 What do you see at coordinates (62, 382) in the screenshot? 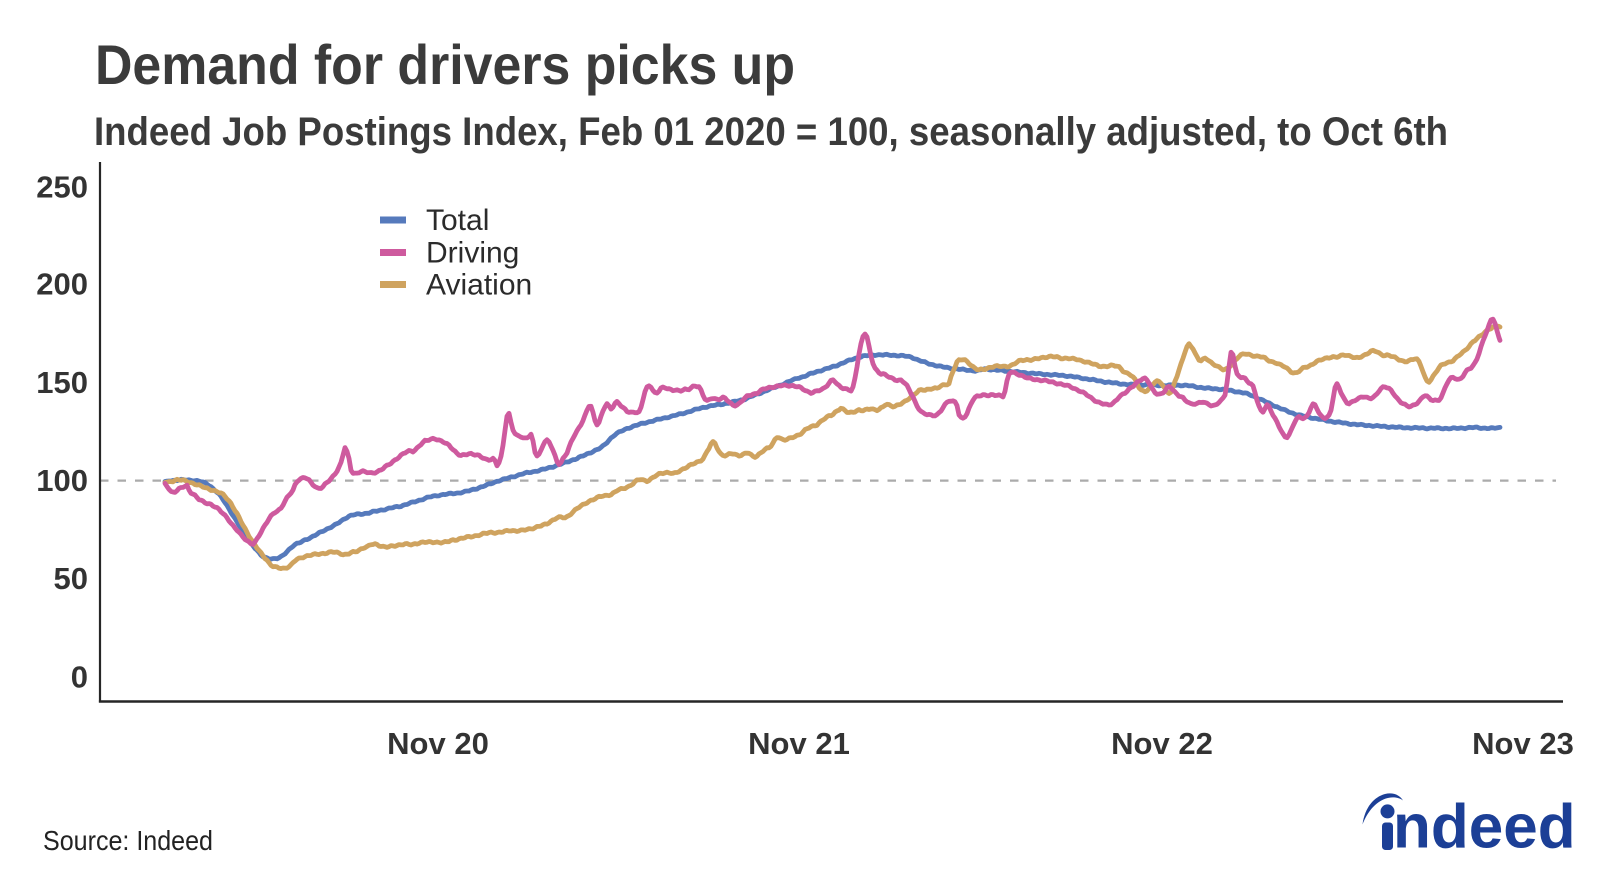
I see `svg-text: 150` at bounding box center [62, 382].